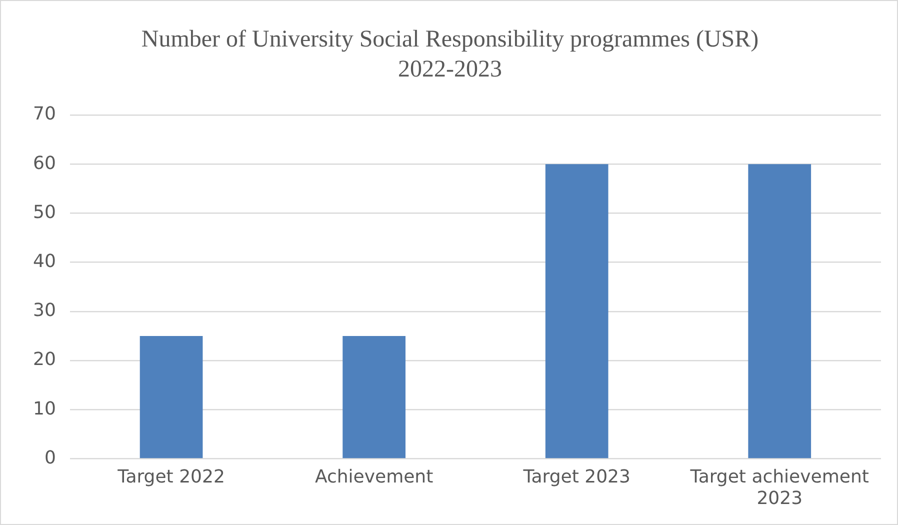 Image resolution: width=898 pixels, height=525 pixels. Describe the element at coordinates (44, 359) in the screenshot. I see `y-tick-label: 20` at that location.